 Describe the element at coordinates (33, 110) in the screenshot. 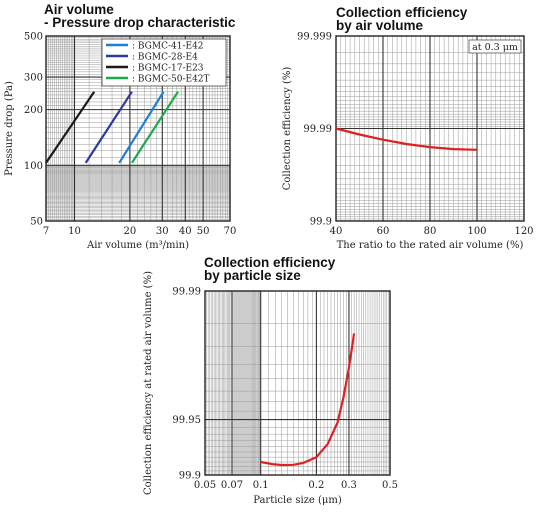

I see `y-tick-label: 200` at that location.